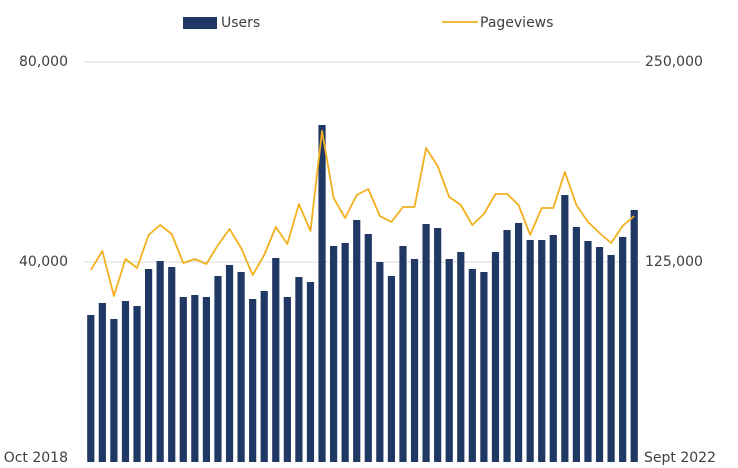  I want to click on legend-label: Pageviews, so click(516, 23).